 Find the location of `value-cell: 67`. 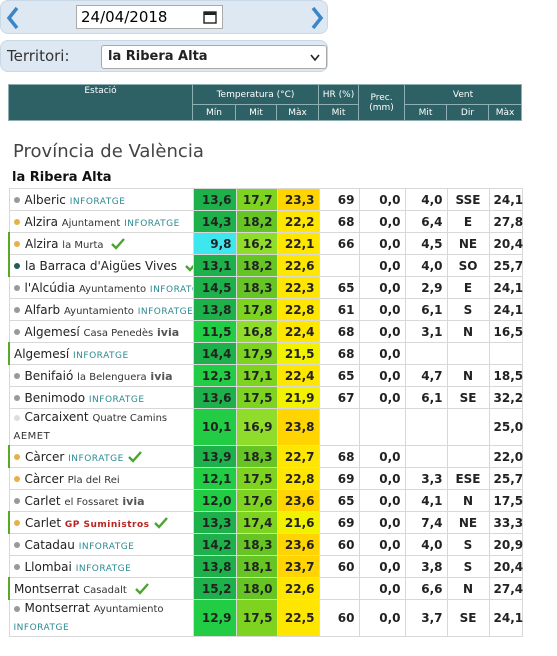

value-cell: 67 is located at coordinates (339, 397).